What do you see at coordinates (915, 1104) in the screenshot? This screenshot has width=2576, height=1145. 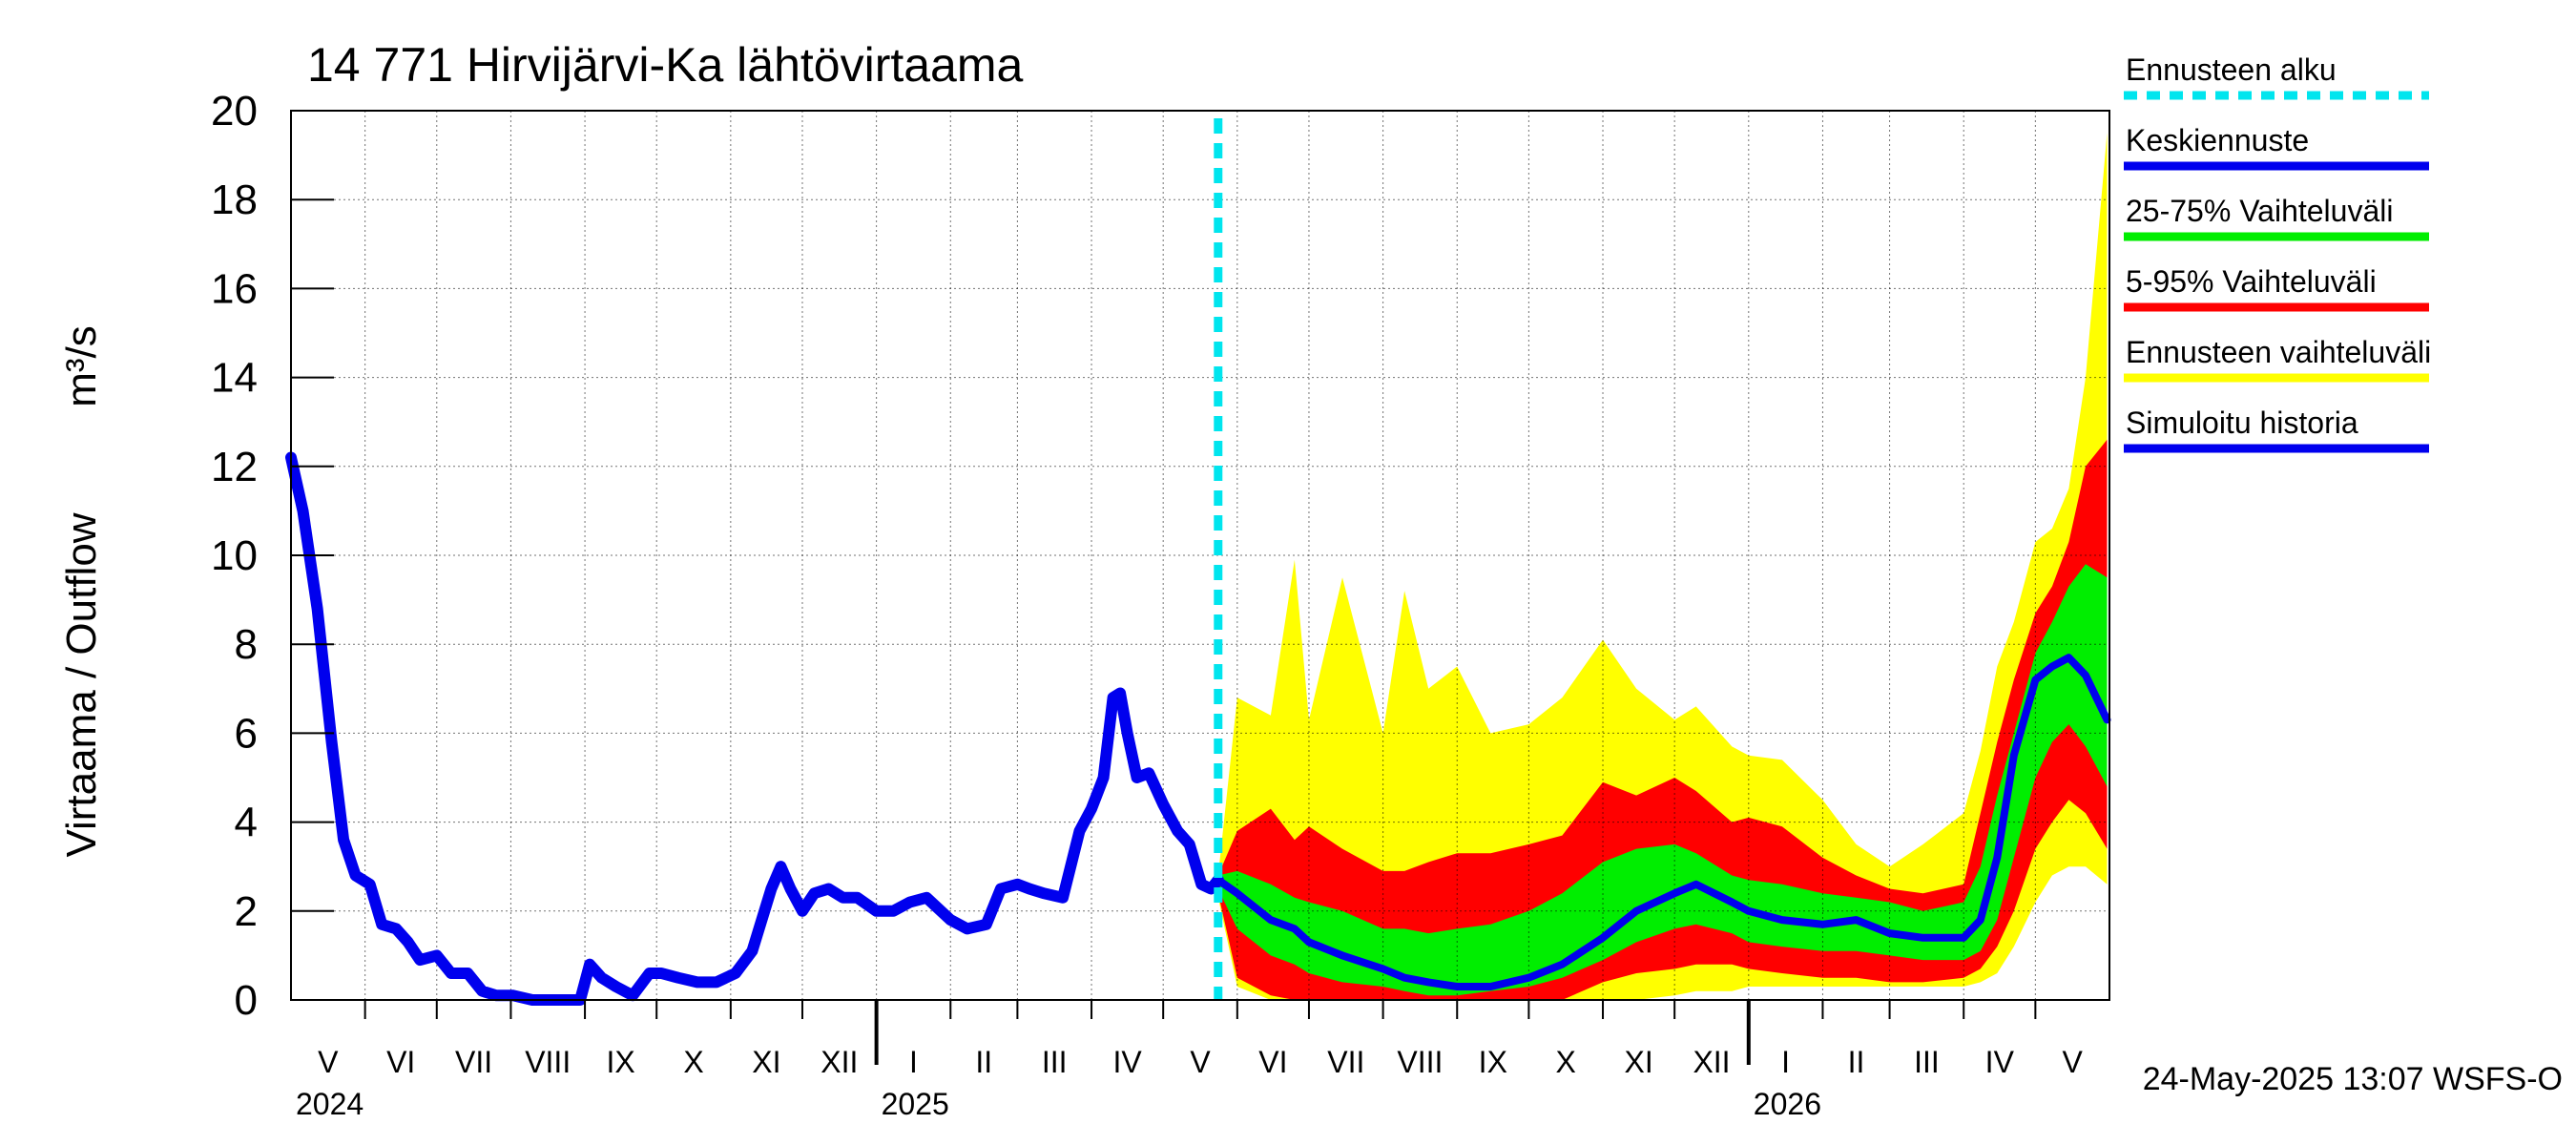 I see `x-year-label: 2025` at bounding box center [915, 1104].